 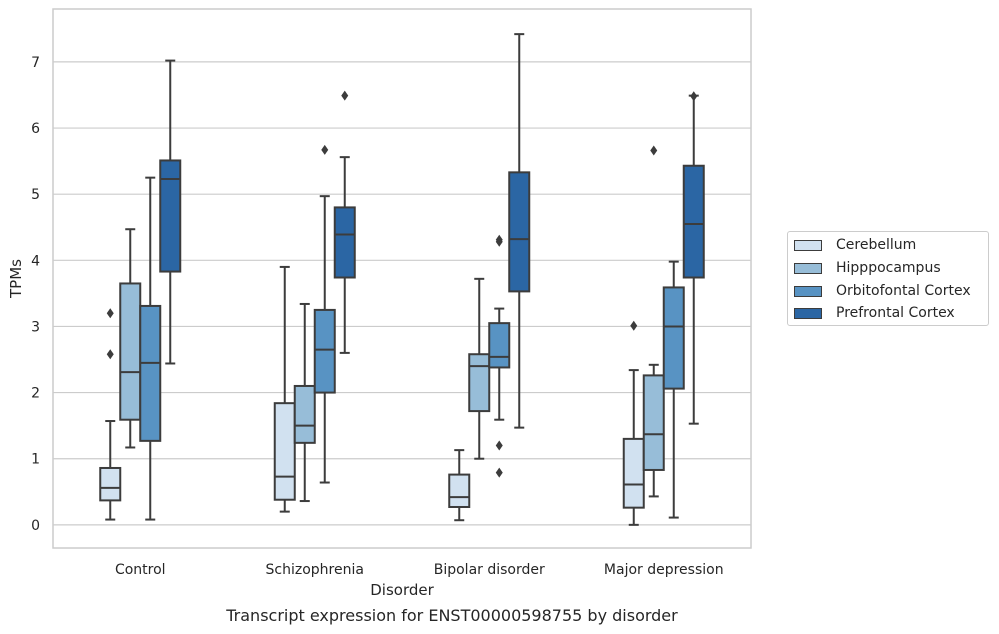 What do you see at coordinates (664, 570) in the screenshot?
I see `x-tick-label: Major depression` at bounding box center [664, 570].